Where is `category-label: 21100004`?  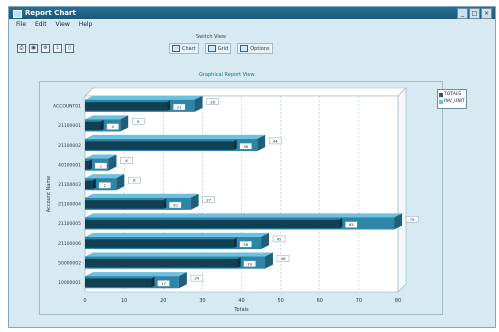
category-label: 21100004 is located at coordinates (69, 205).